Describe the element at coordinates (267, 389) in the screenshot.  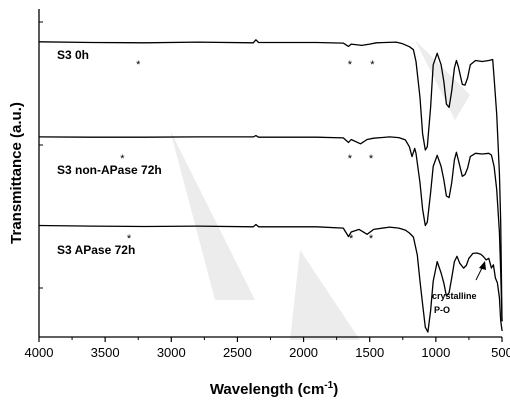
I see `x-axis-label-main: Wavelength (cm` at that location.